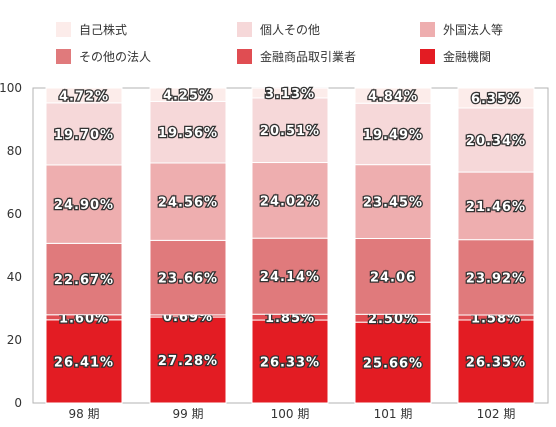 Image resolution: width=556 pixels, height=427 pixels. What do you see at coordinates (83, 414) in the screenshot?
I see `x-category-label: 98 期` at bounding box center [83, 414].